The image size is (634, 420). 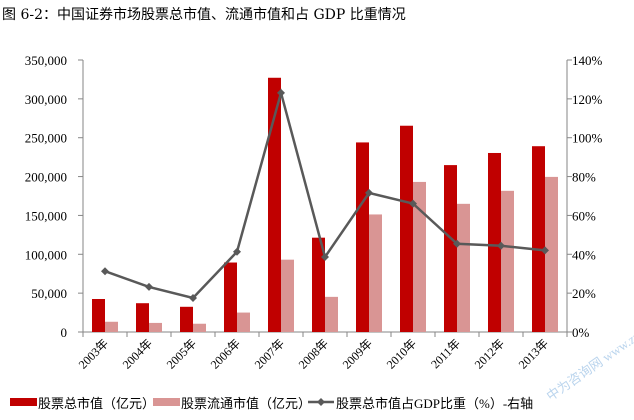 What do you see at coordinates (357, 353) in the screenshot?
I see `x-tick-label: 2009年` at bounding box center [357, 353].